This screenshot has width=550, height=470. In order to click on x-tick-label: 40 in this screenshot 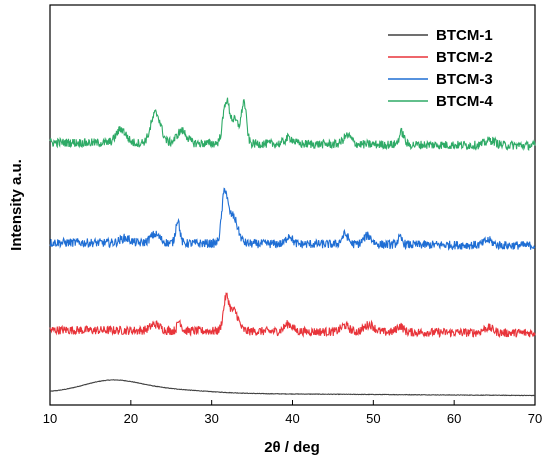, I will do `click(292, 418)`.